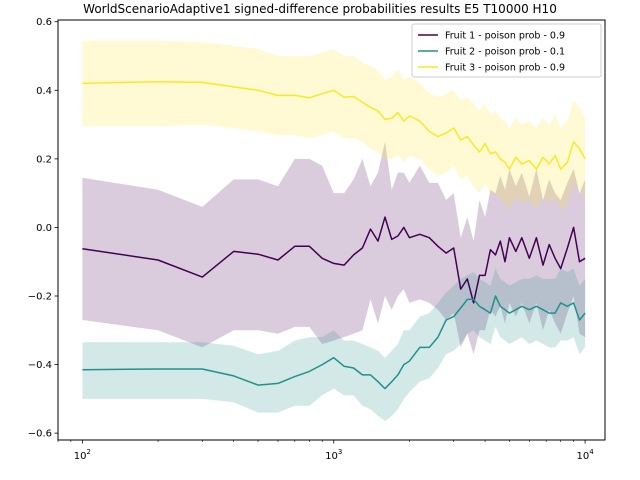 The height and width of the screenshot is (480, 640). Describe the element at coordinates (44, 91) in the screenshot. I see `y-tick-label-1: 0.4` at that location.